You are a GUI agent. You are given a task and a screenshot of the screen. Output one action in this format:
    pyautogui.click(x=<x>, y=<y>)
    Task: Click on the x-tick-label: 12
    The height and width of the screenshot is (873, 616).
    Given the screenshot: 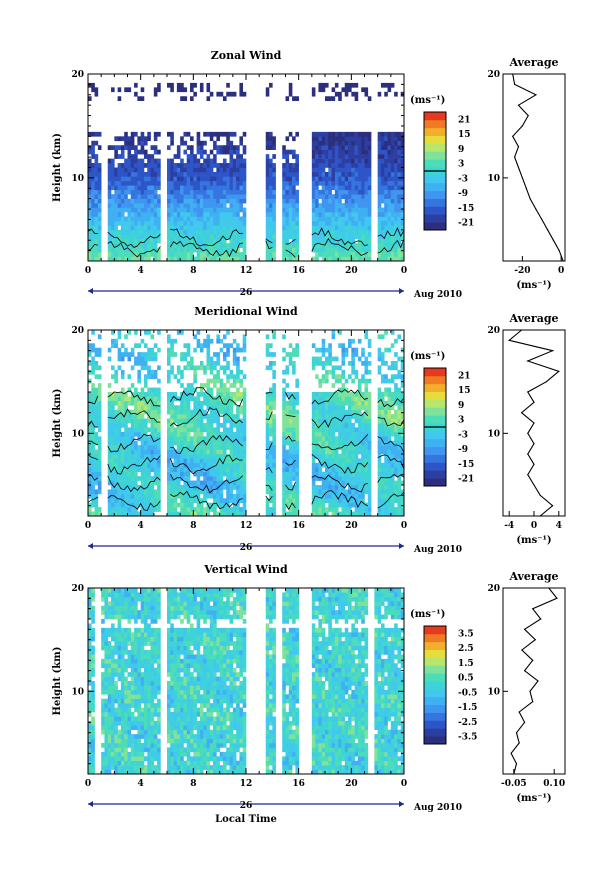 What is the action you would take?
    pyautogui.click(x=246, y=526)
    